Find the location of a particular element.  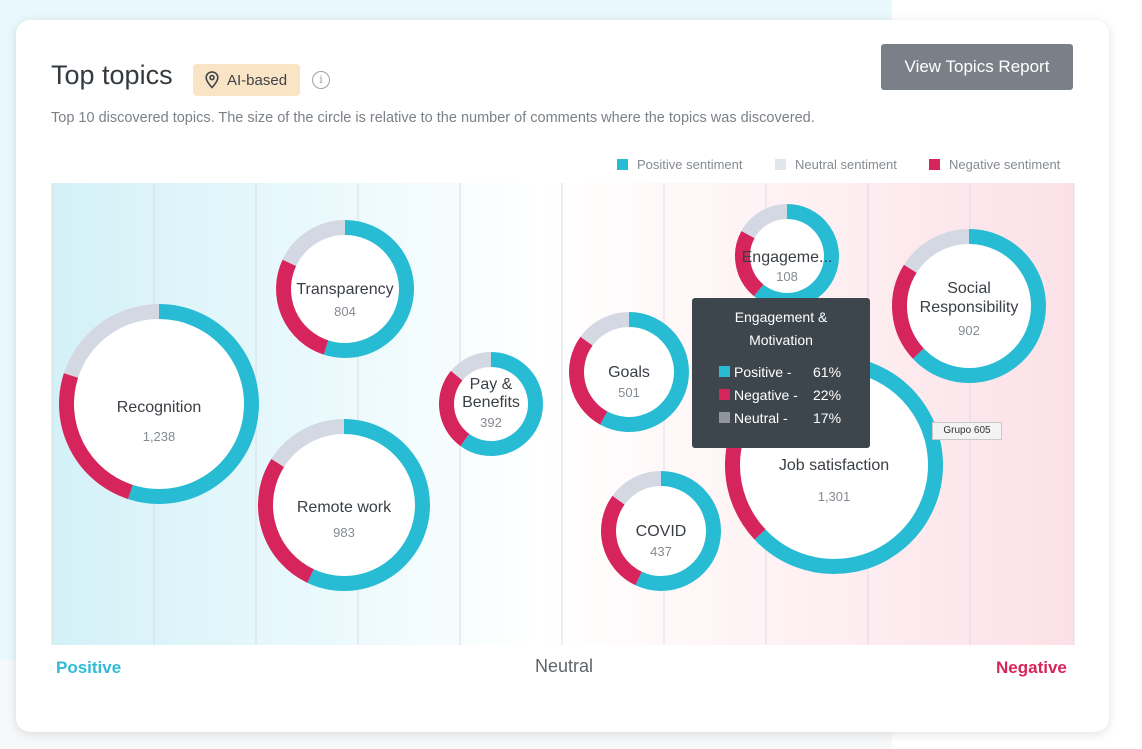

bubble-label: Goals is located at coordinates (629, 372).